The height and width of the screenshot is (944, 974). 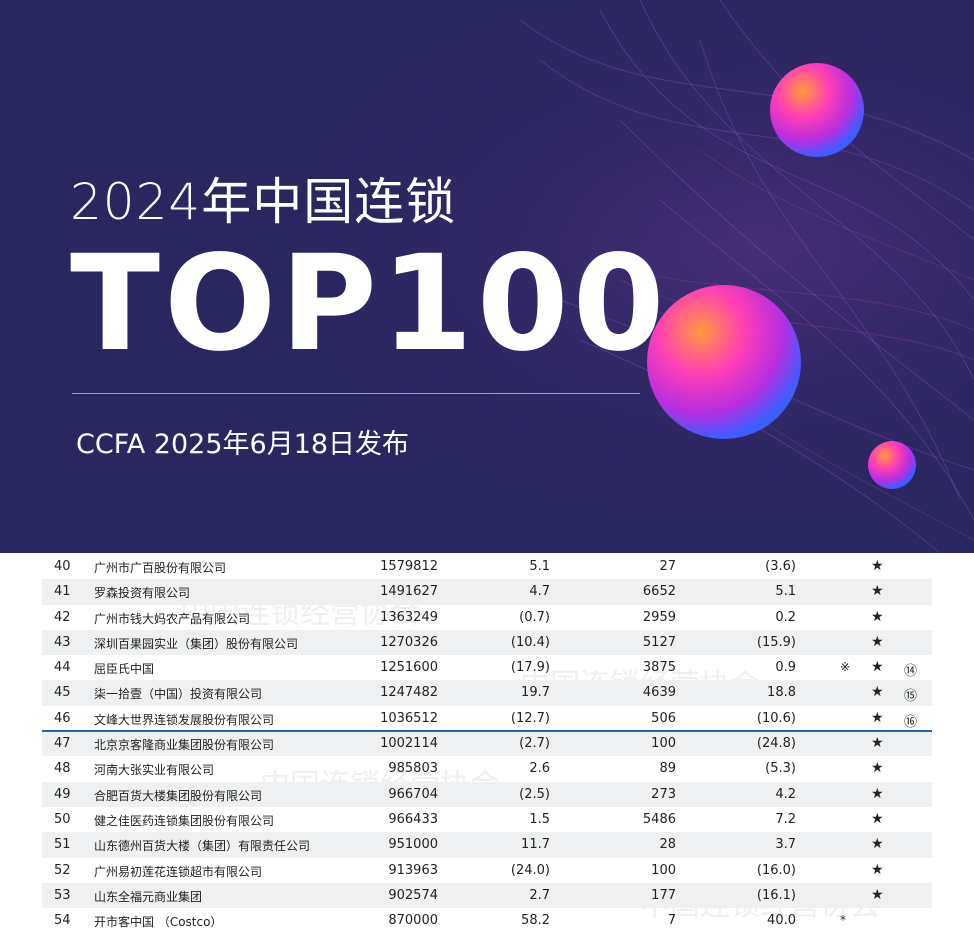 I want to click on store-count-cell: 7, so click(x=671, y=921).